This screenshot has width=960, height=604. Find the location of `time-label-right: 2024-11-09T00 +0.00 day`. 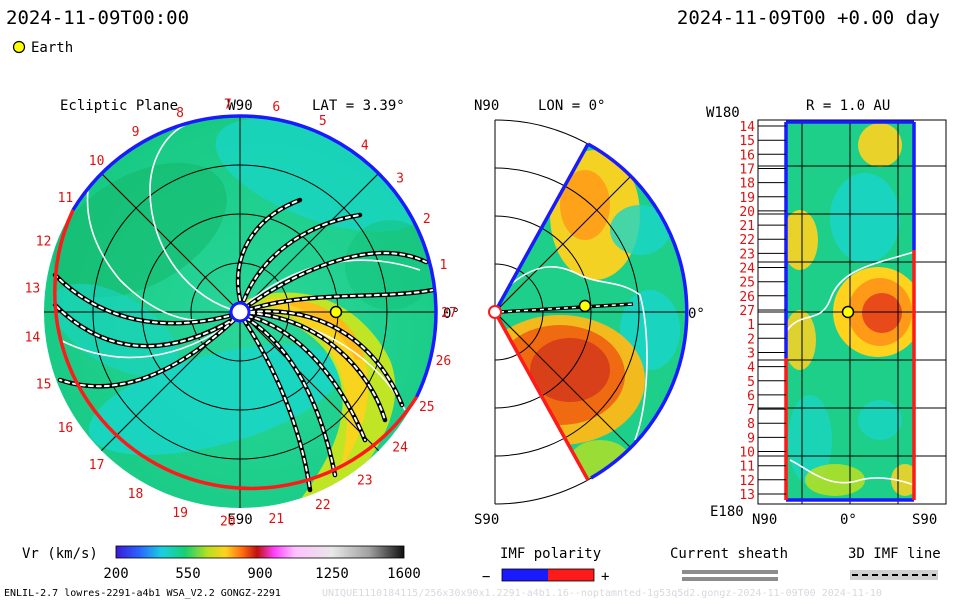

time-label-right: 2024-11-09T00 +0.00 day is located at coordinates (808, 18).